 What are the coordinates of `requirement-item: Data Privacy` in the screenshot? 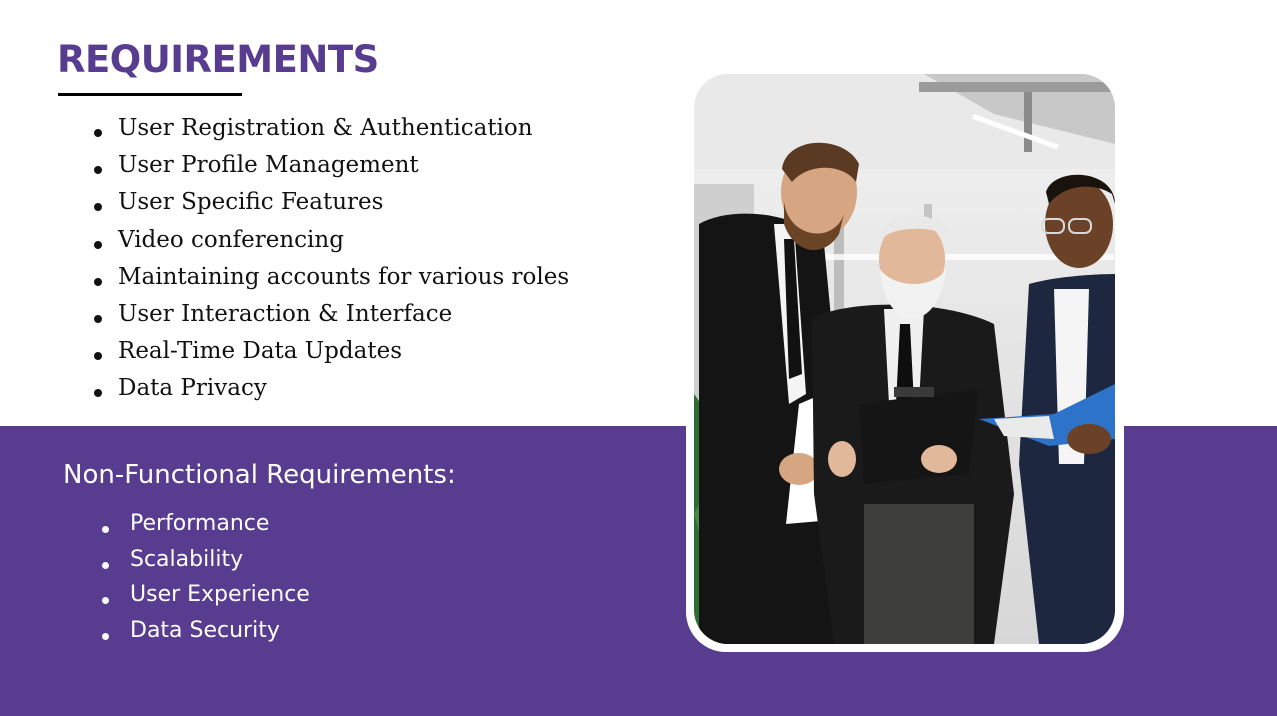 It's located at (331, 388).